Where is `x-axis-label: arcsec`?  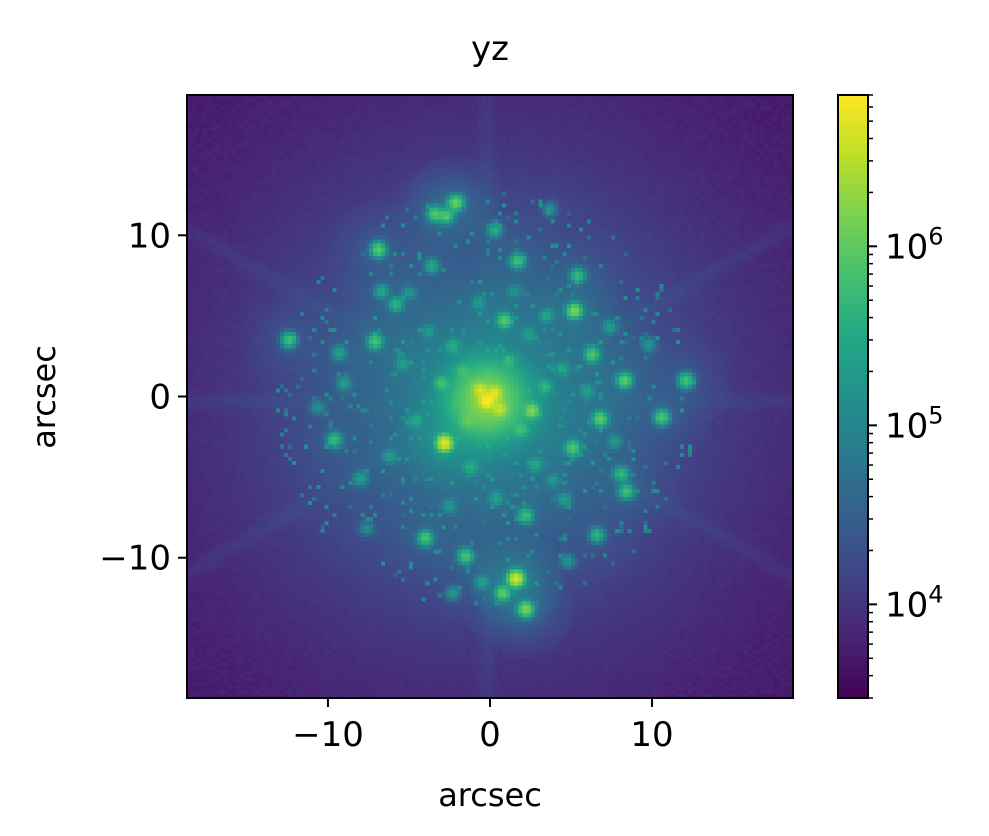 x-axis-label: arcsec is located at coordinates (490, 795).